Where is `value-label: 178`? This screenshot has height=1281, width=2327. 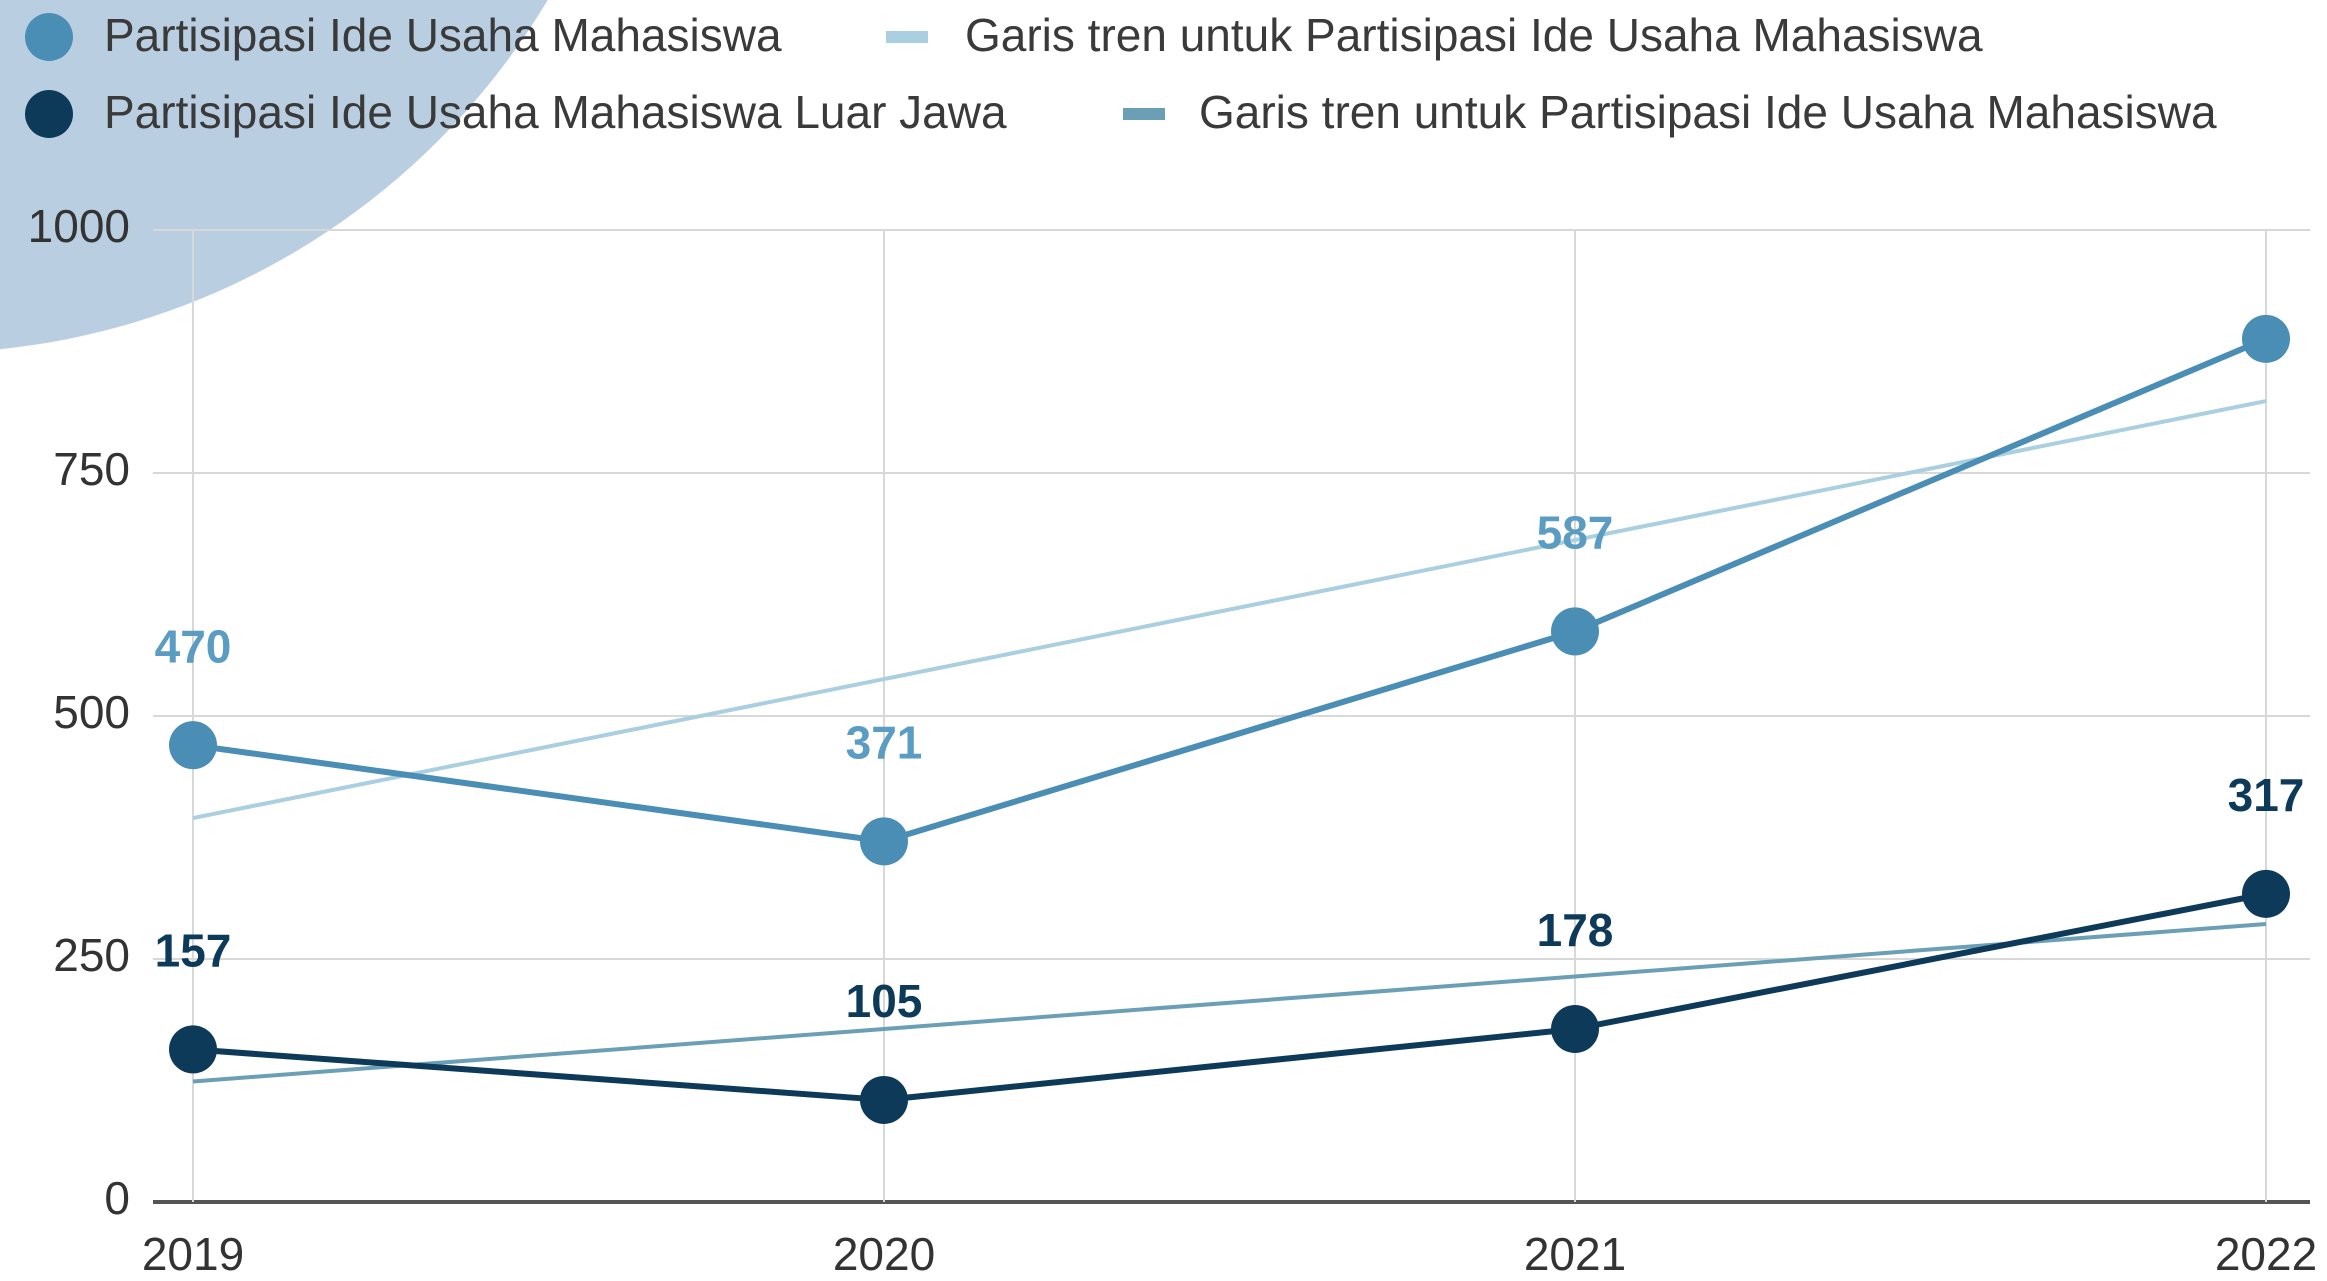 value-label: 178 is located at coordinates (1575, 930).